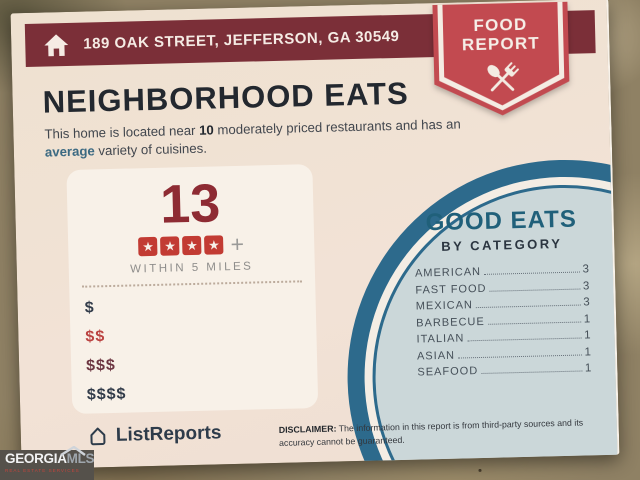 The height and width of the screenshot is (480, 640). I want to click on price-level-label: $$$$, so click(106, 394).